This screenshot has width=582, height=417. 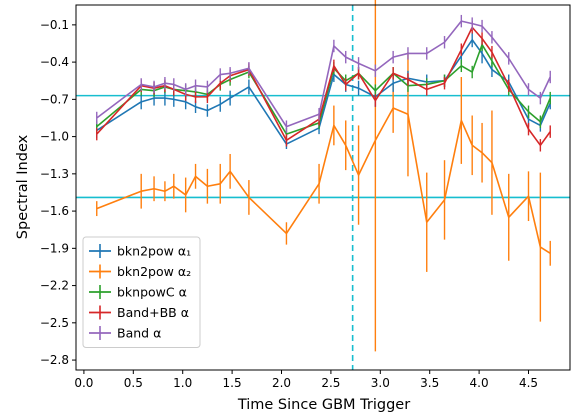 What do you see at coordinates (133, 383) in the screenshot?
I see `x-tick-label: 0.5` at bounding box center [133, 383].